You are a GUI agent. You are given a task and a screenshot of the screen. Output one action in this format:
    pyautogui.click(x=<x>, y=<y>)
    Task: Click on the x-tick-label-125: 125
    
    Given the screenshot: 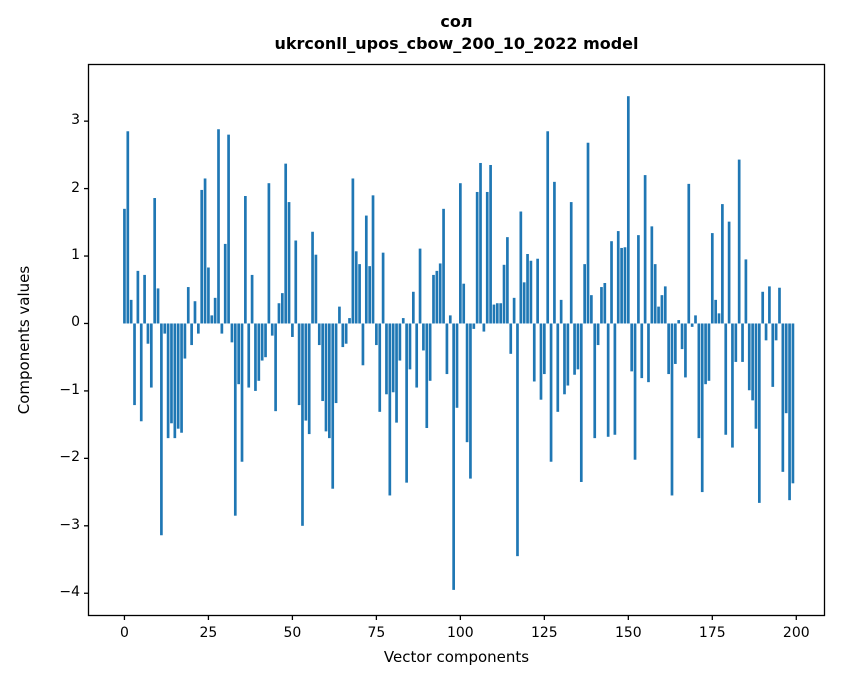 What is the action you would take?
    pyautogui.click(x=544, y=633)
    